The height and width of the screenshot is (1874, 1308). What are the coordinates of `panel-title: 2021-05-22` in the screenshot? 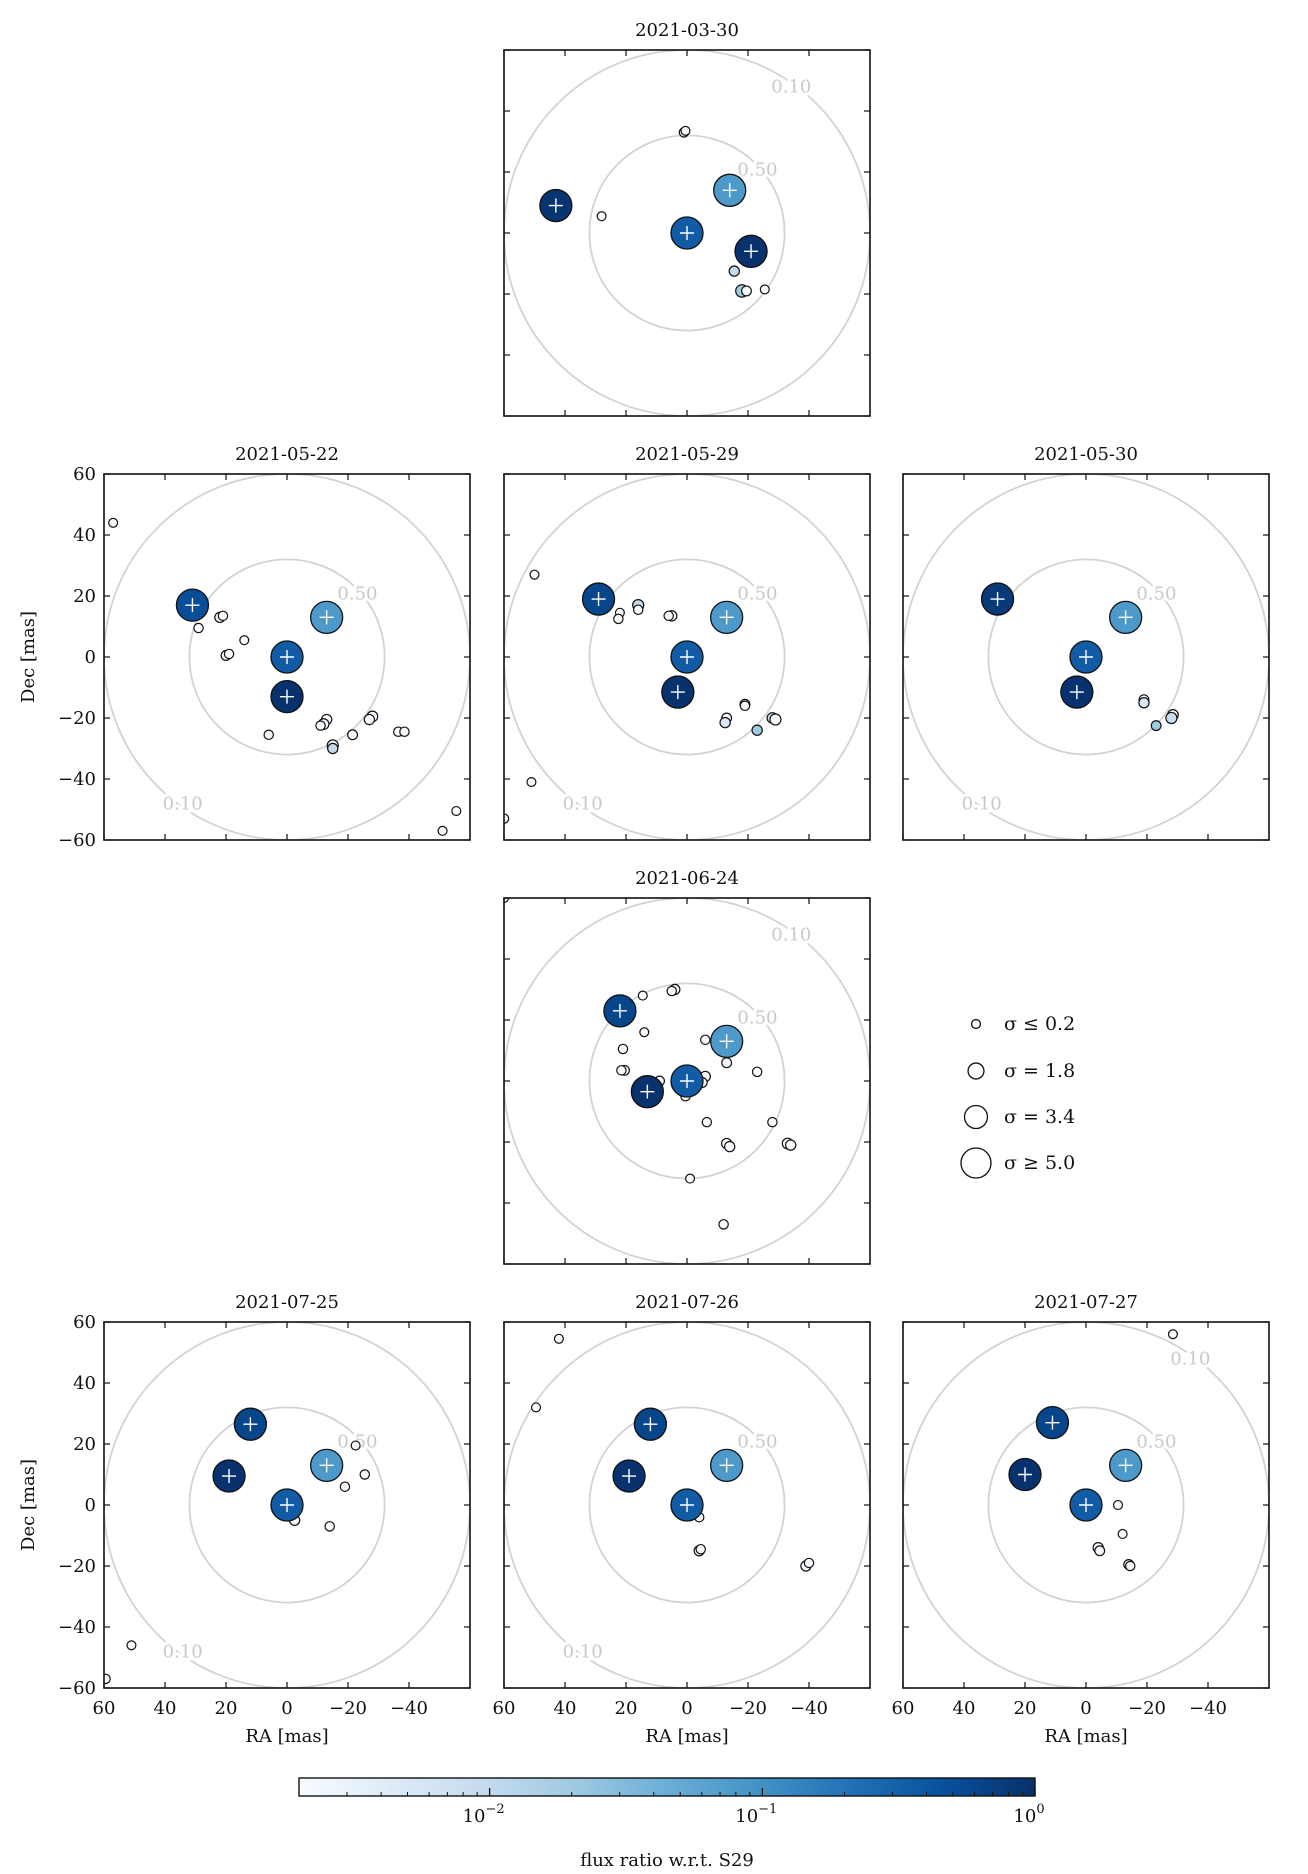 It's located at (287, 454).